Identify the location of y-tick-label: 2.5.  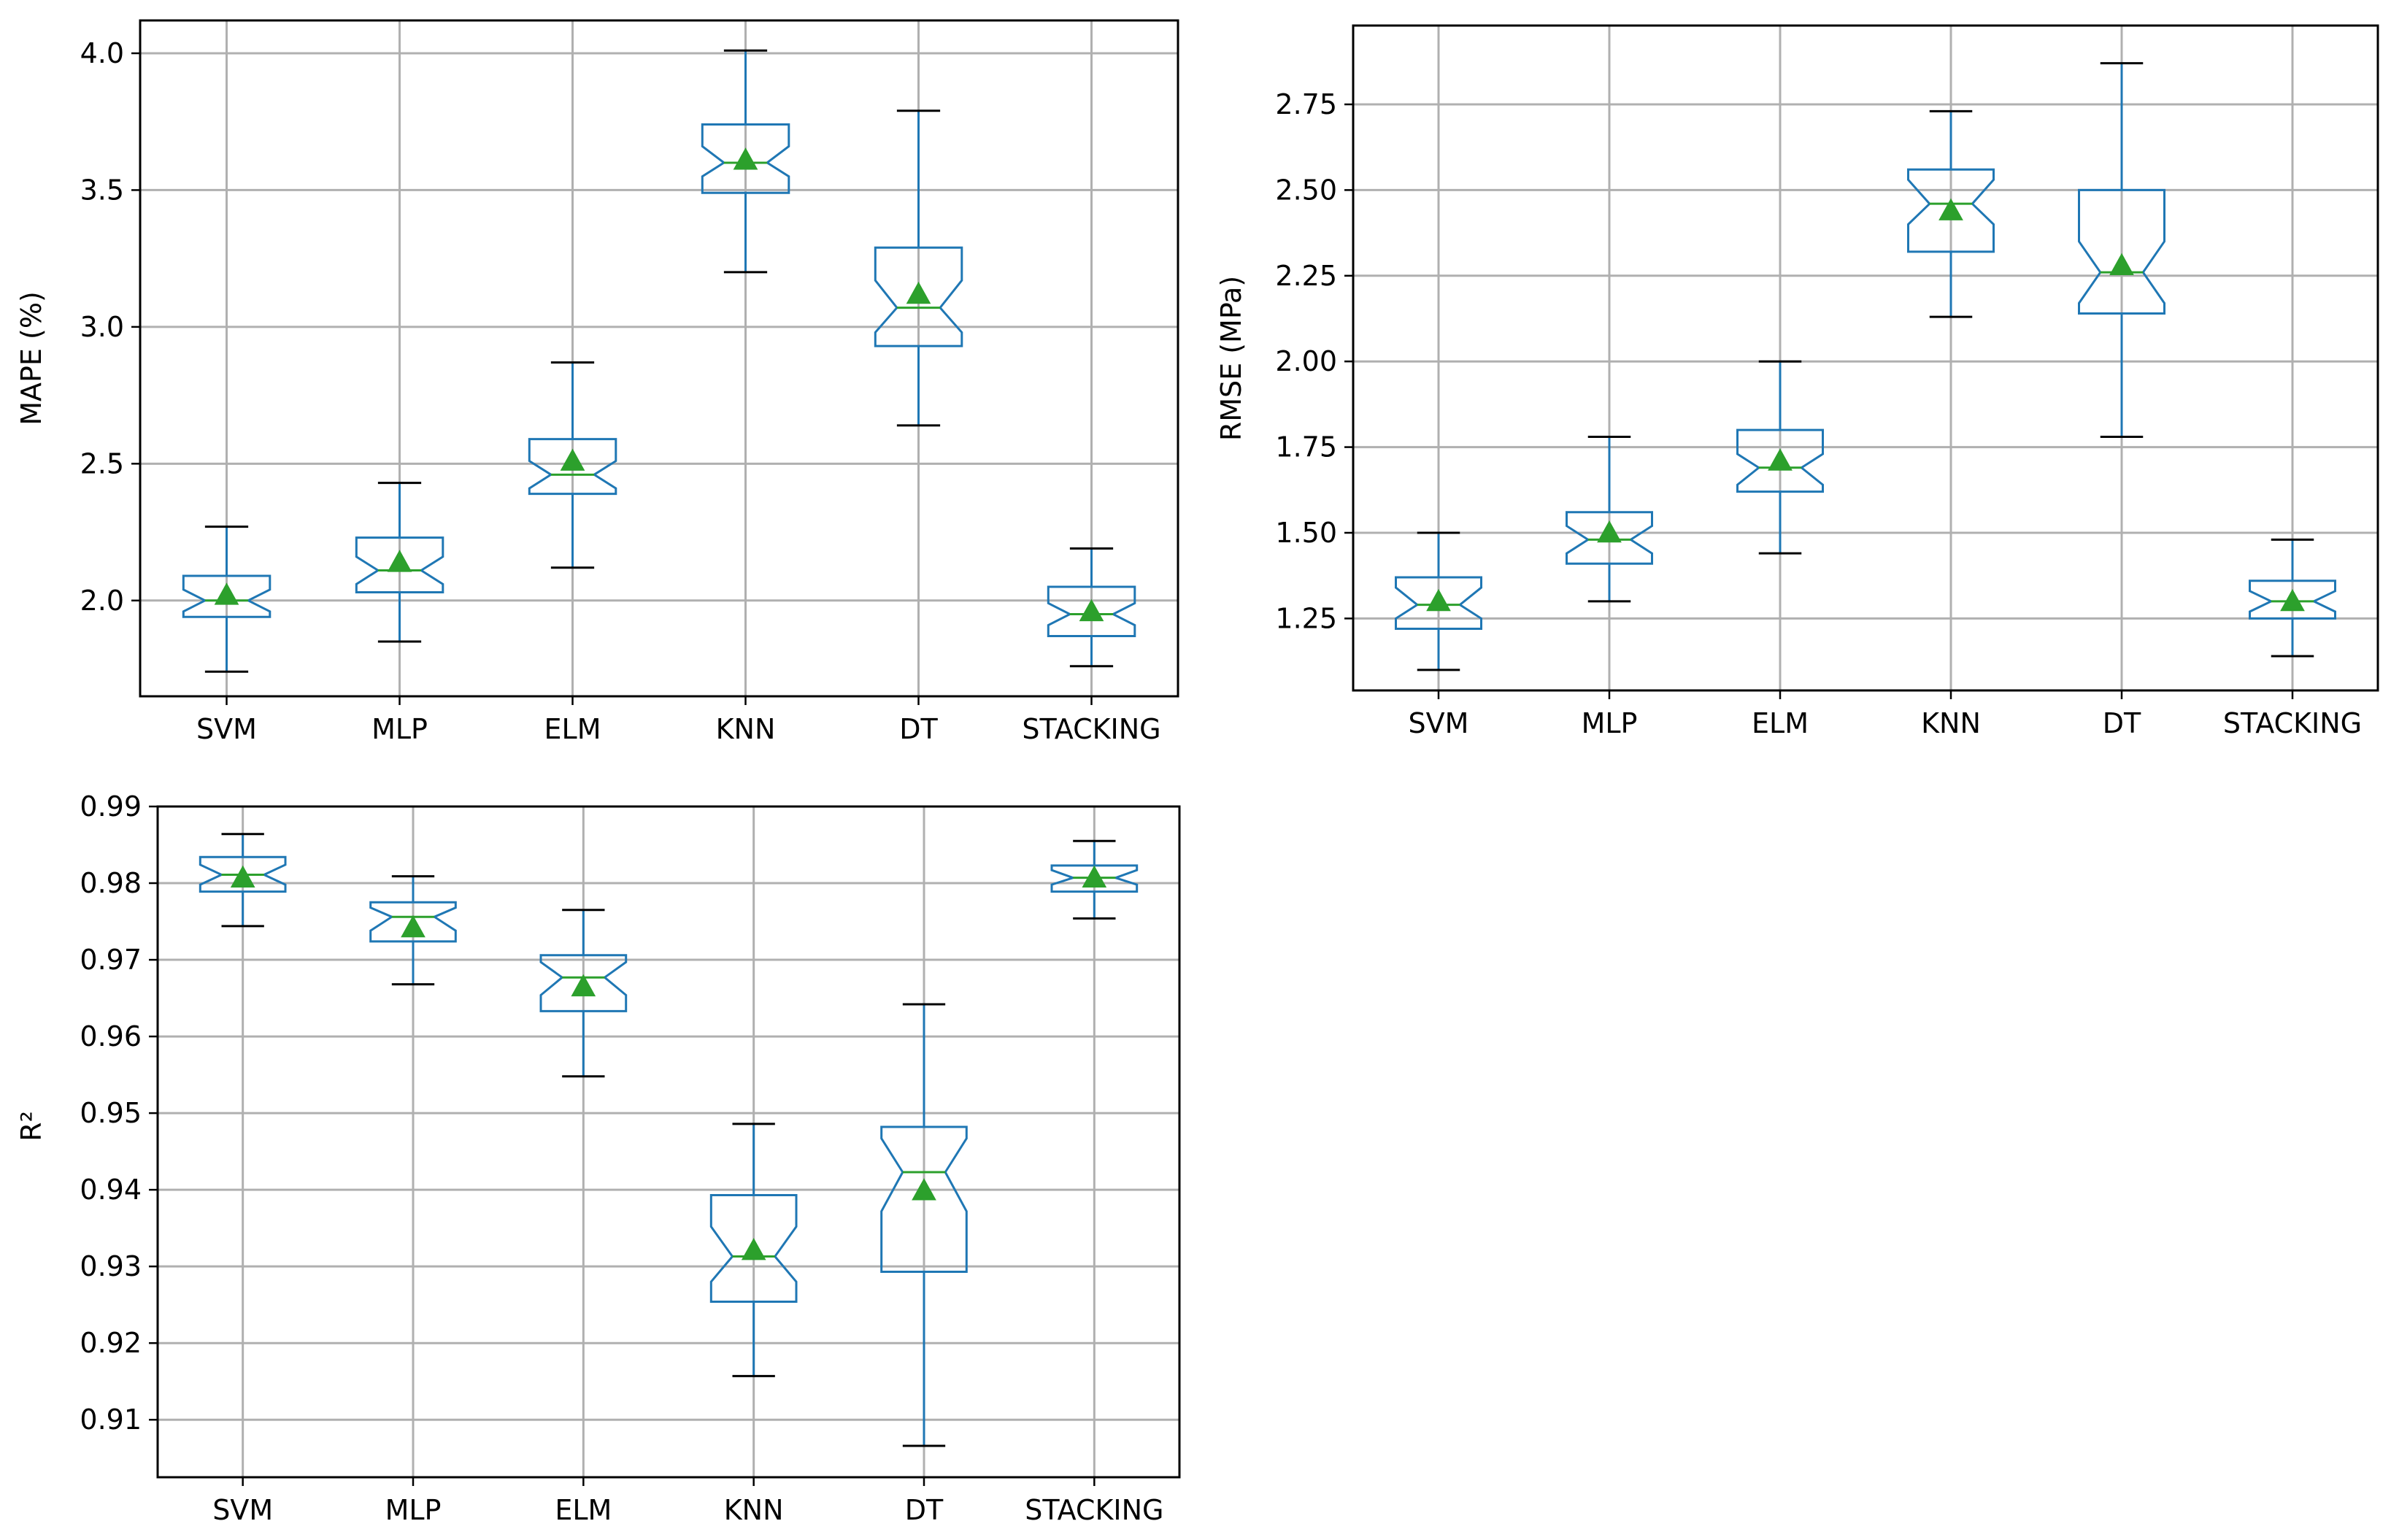
(102, 463).